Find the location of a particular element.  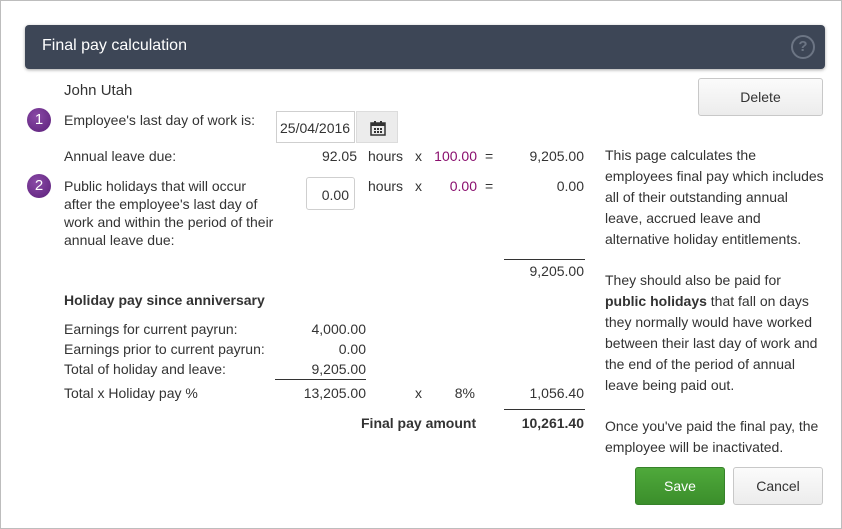

annual-leave-times: x is located at coordinates (418, 156).